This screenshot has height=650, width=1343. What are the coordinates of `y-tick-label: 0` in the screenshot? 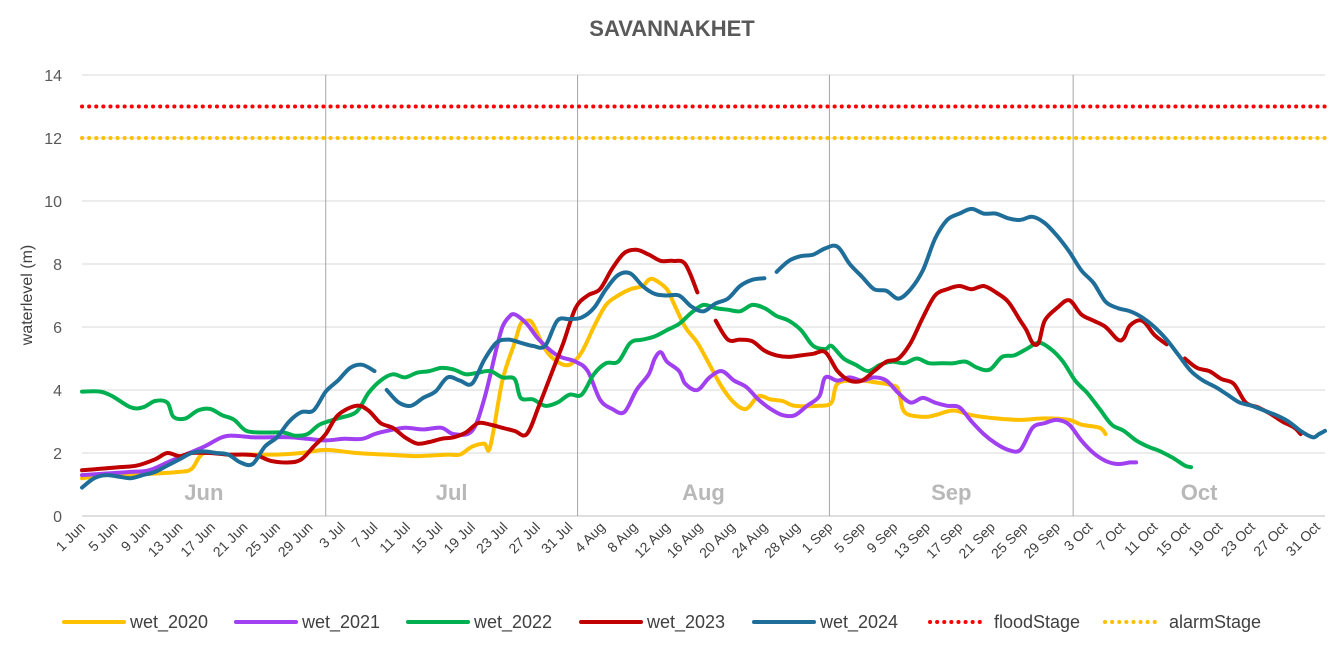 It's located at (57, 517).